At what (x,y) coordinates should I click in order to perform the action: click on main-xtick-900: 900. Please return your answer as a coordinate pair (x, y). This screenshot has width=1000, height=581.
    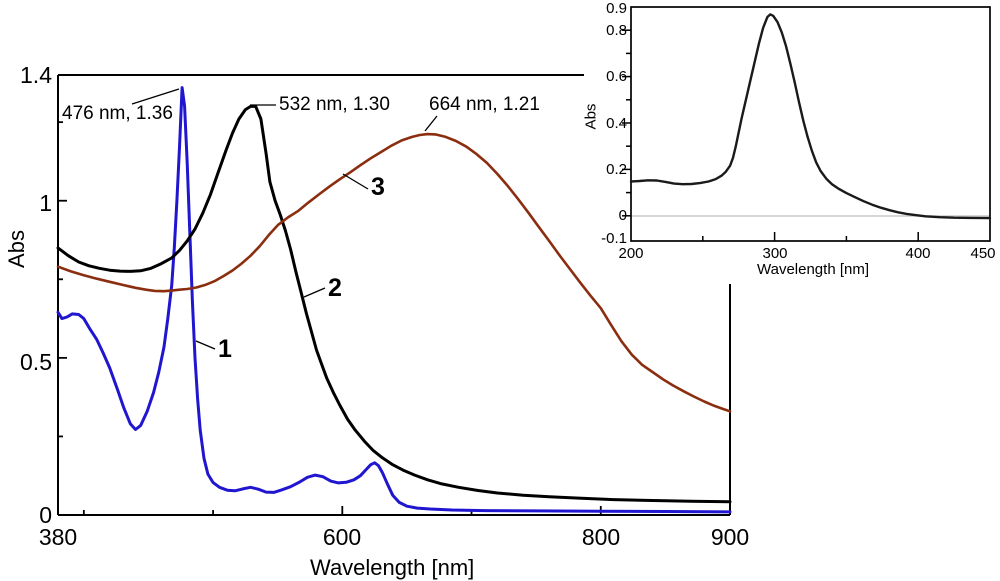
    Looking at the image, I should click on (730, 537).